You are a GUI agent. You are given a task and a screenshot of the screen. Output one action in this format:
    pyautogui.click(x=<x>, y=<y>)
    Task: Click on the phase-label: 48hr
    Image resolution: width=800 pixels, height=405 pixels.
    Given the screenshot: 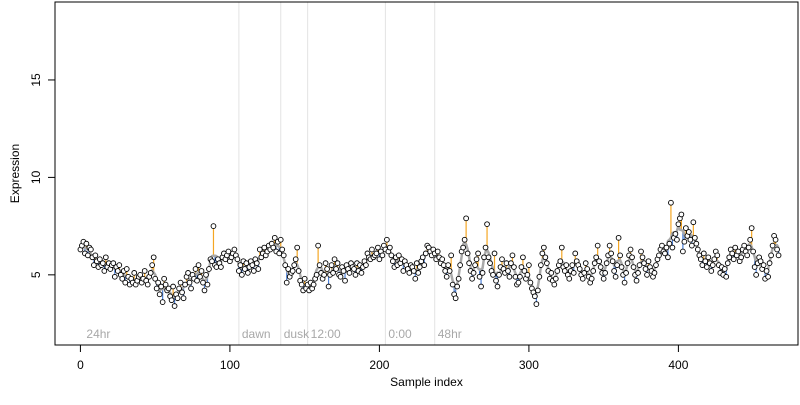 What is the action you would take?
    pyautogui.click(x=450, y=334)
    